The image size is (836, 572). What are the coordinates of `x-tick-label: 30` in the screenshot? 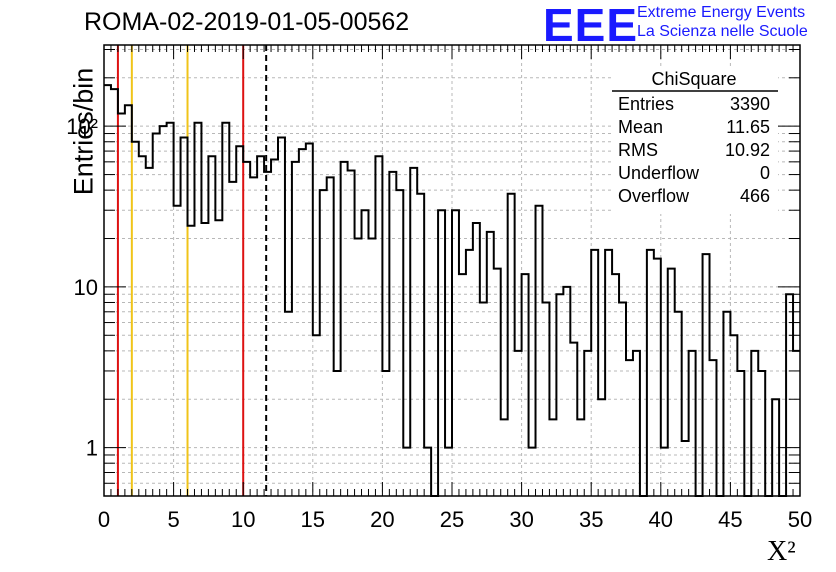 It's located at (521, 519).